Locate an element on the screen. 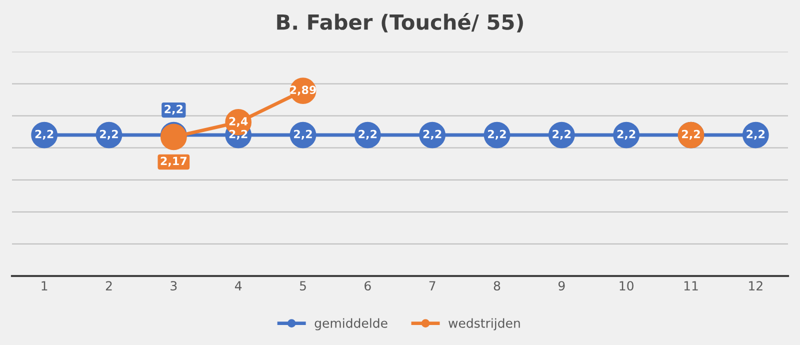 The height and width of the screenshot is (345, 800). x-tick-label: 4 is located at coordinates (238, 285).